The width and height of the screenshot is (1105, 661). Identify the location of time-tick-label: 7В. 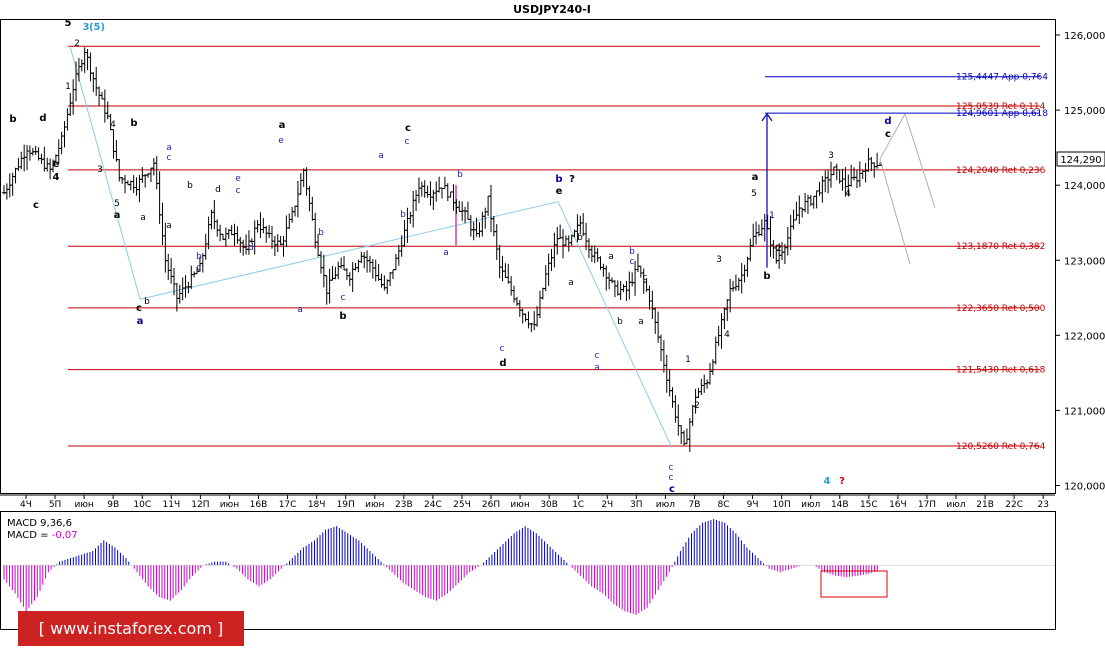
(695, 505).